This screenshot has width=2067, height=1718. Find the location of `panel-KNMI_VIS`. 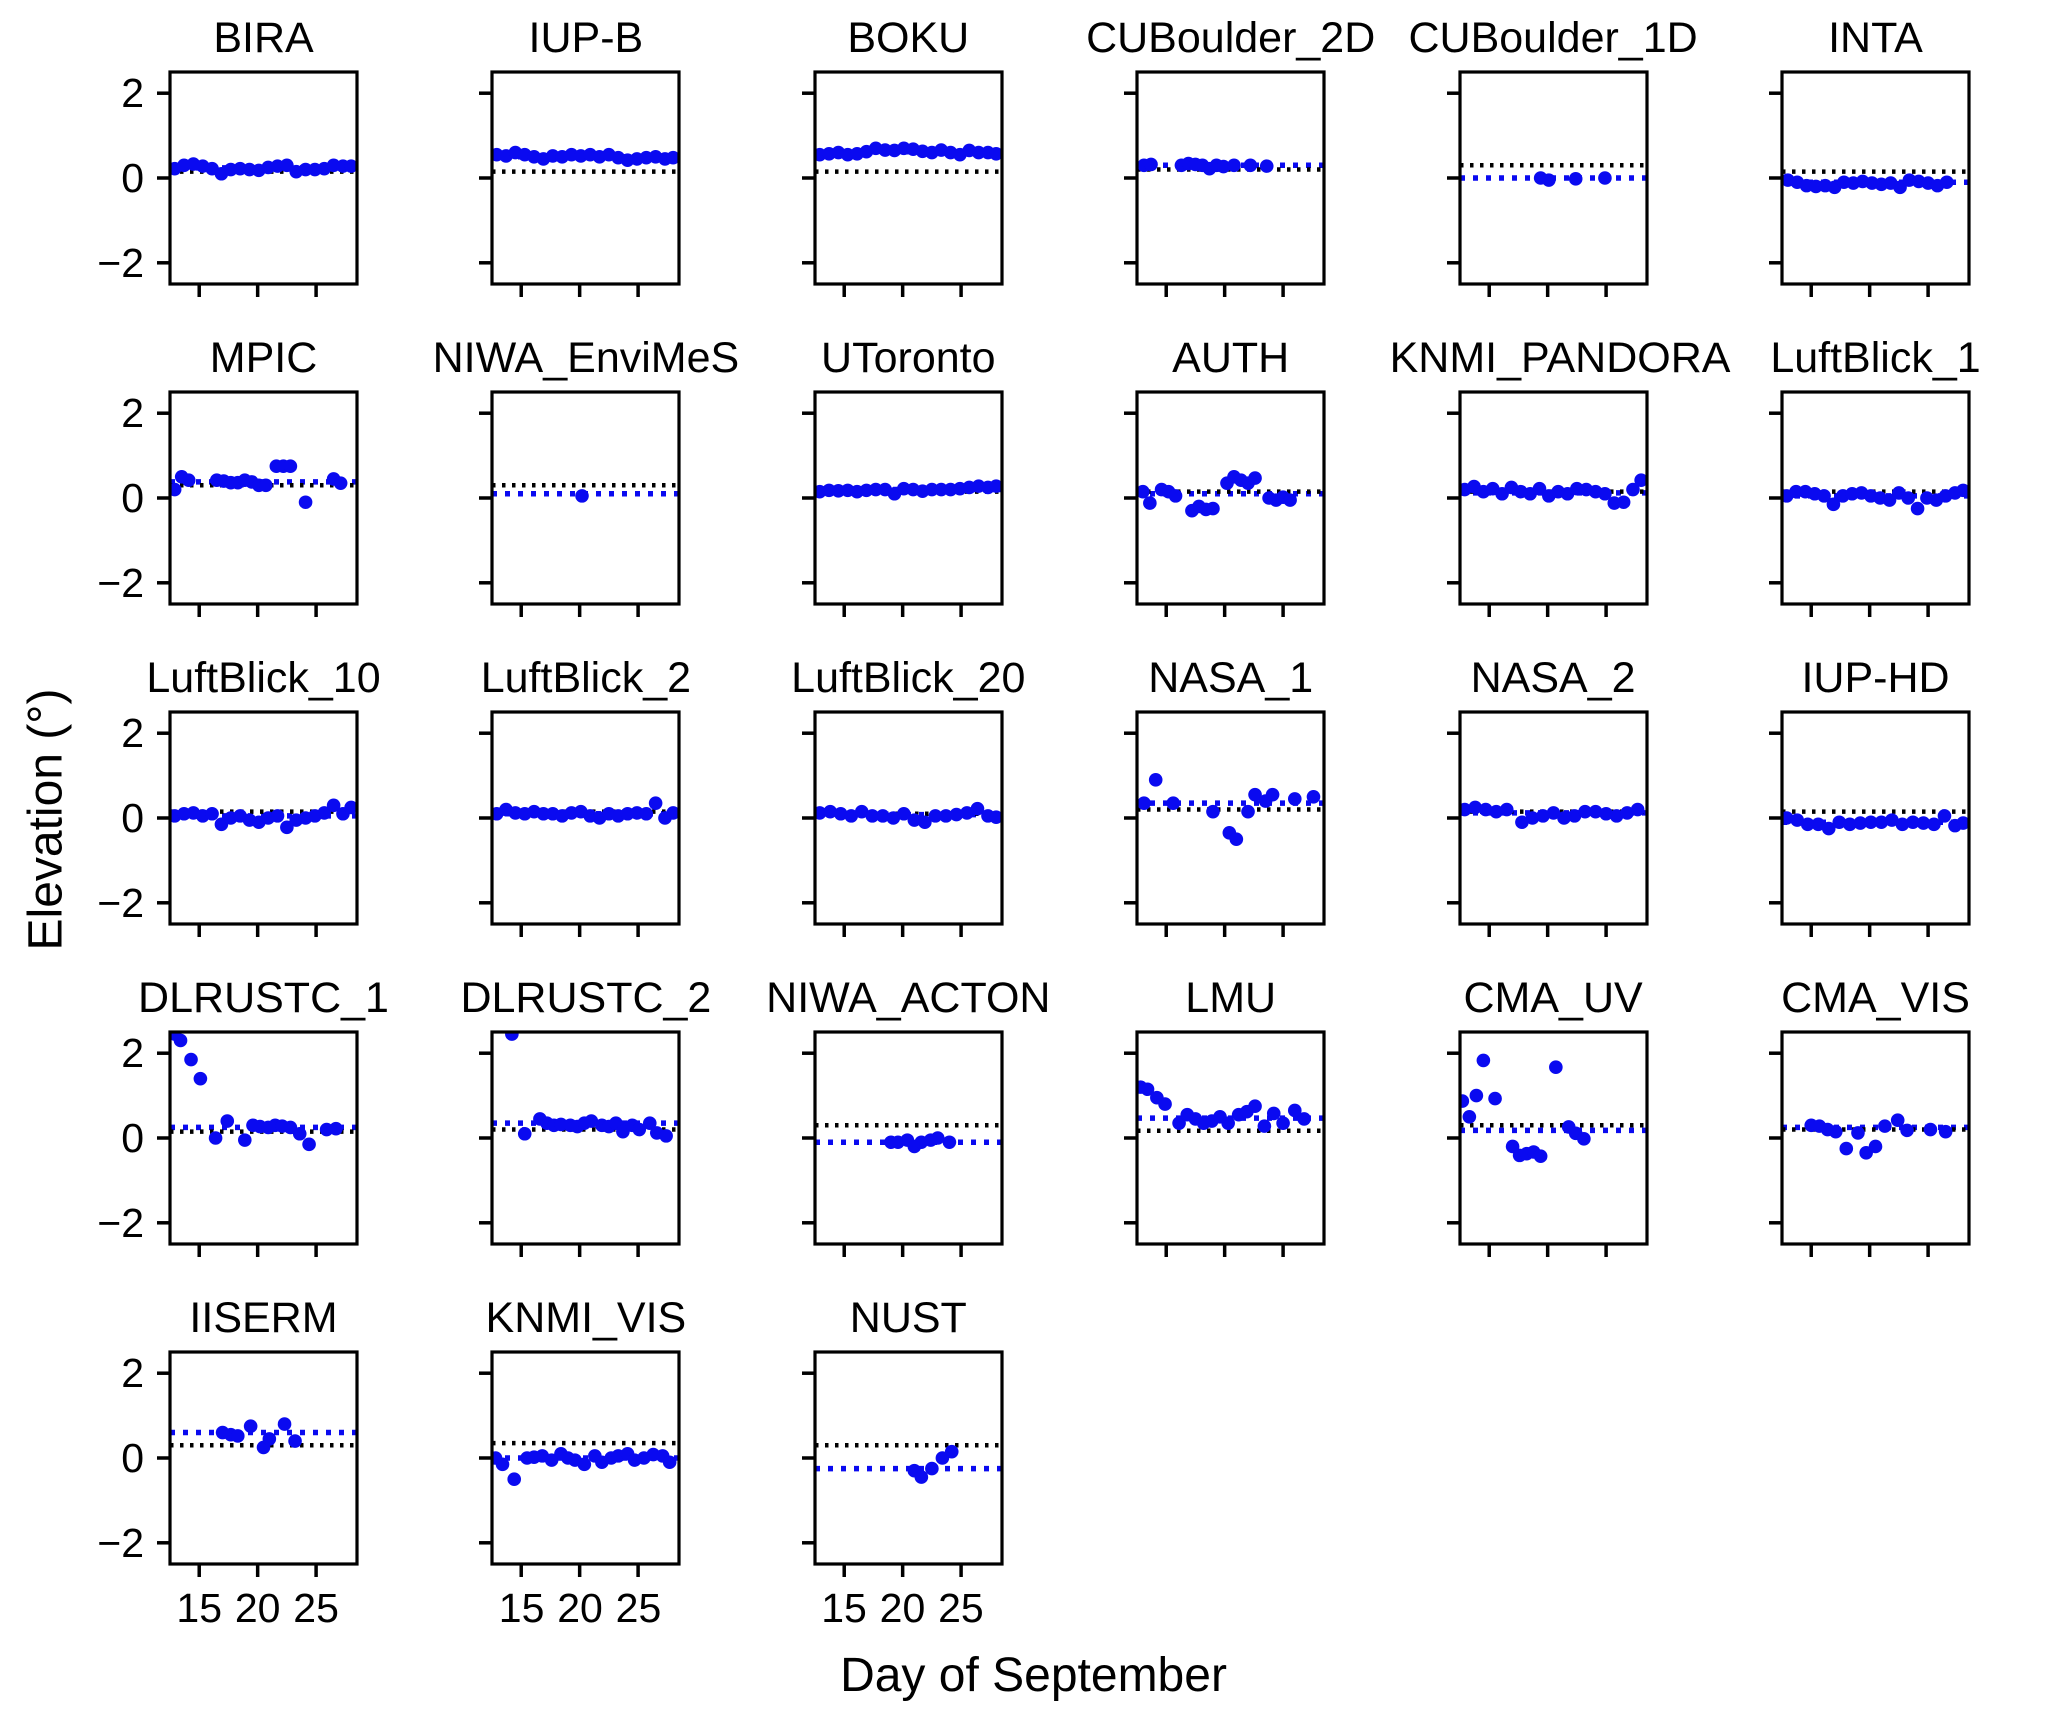

panel-KNMI_VIS is located at coordinates (585, 1458).